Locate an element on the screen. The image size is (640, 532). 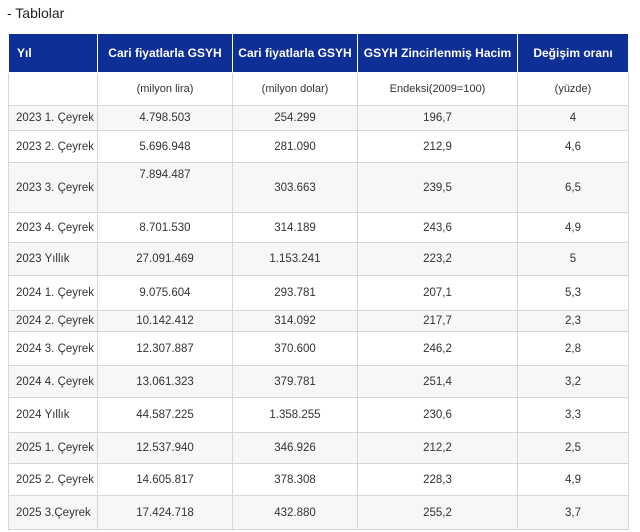
period-cell: 2025 1. Çeyrek is located at coordinates (53, 448).